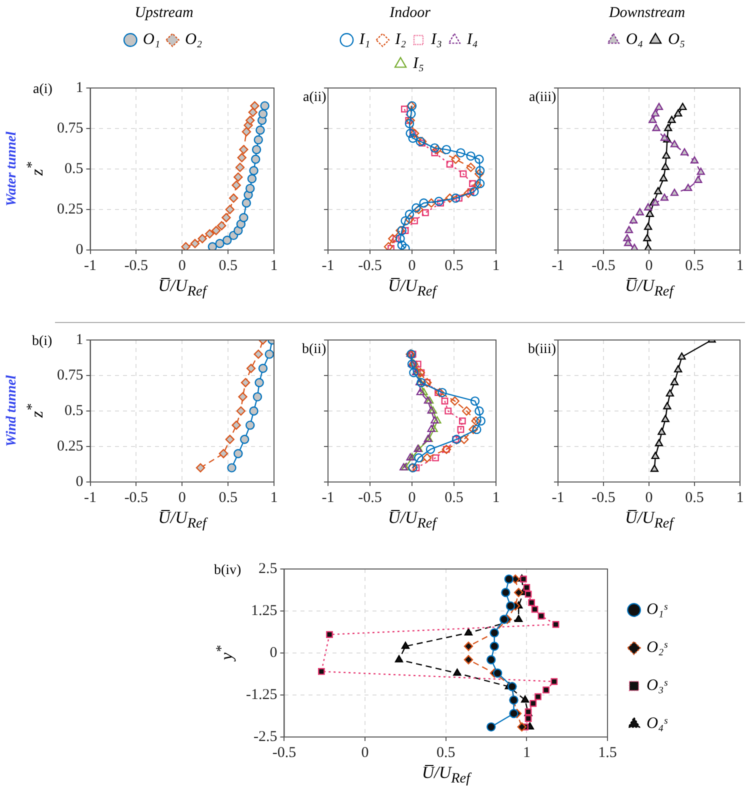 Image resolution: width=750 pixels, height=806 pixels. What do you see at coordinates (657, 685) in the screenshot?
I see `legend-label: O₃ˢ` at bounding box center [657, 685].